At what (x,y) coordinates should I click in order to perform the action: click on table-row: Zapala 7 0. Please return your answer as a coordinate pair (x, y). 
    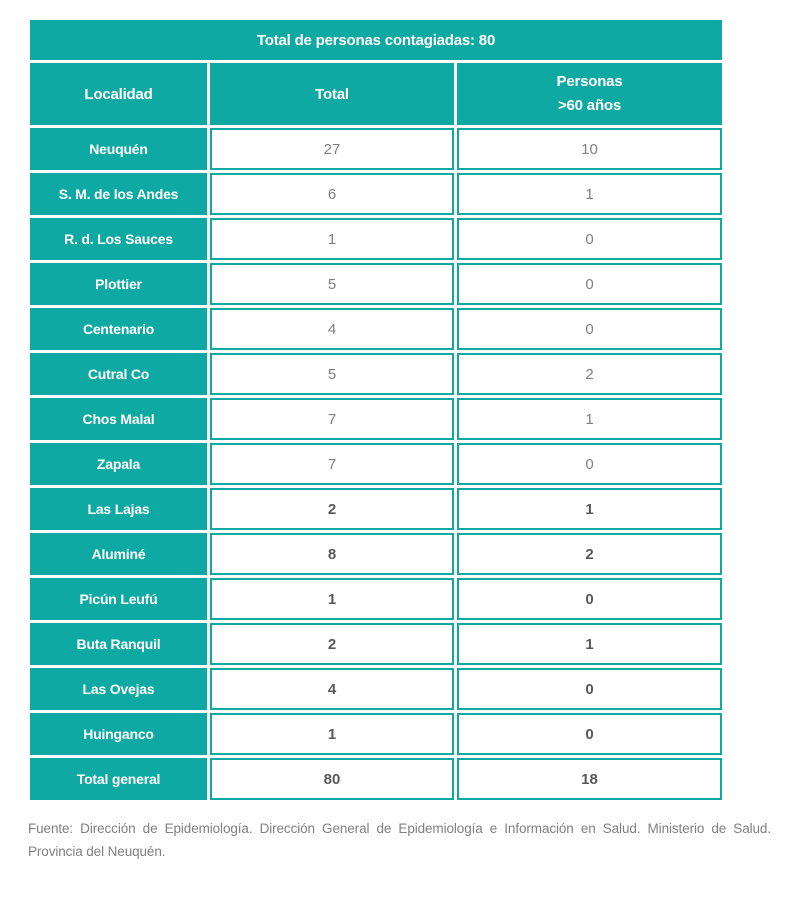
    Looking at the image, I should click on (376, 464).